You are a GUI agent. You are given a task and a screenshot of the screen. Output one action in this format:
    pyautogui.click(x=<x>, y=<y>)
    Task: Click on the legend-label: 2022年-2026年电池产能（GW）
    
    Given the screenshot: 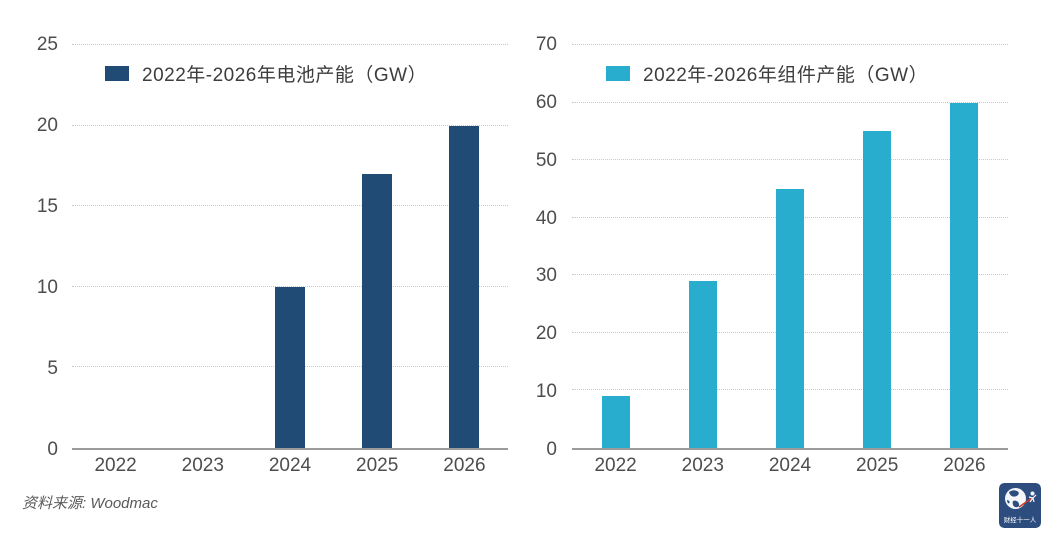 What is the action you would take?
    pyautogui.click(x=285, y=75)
    